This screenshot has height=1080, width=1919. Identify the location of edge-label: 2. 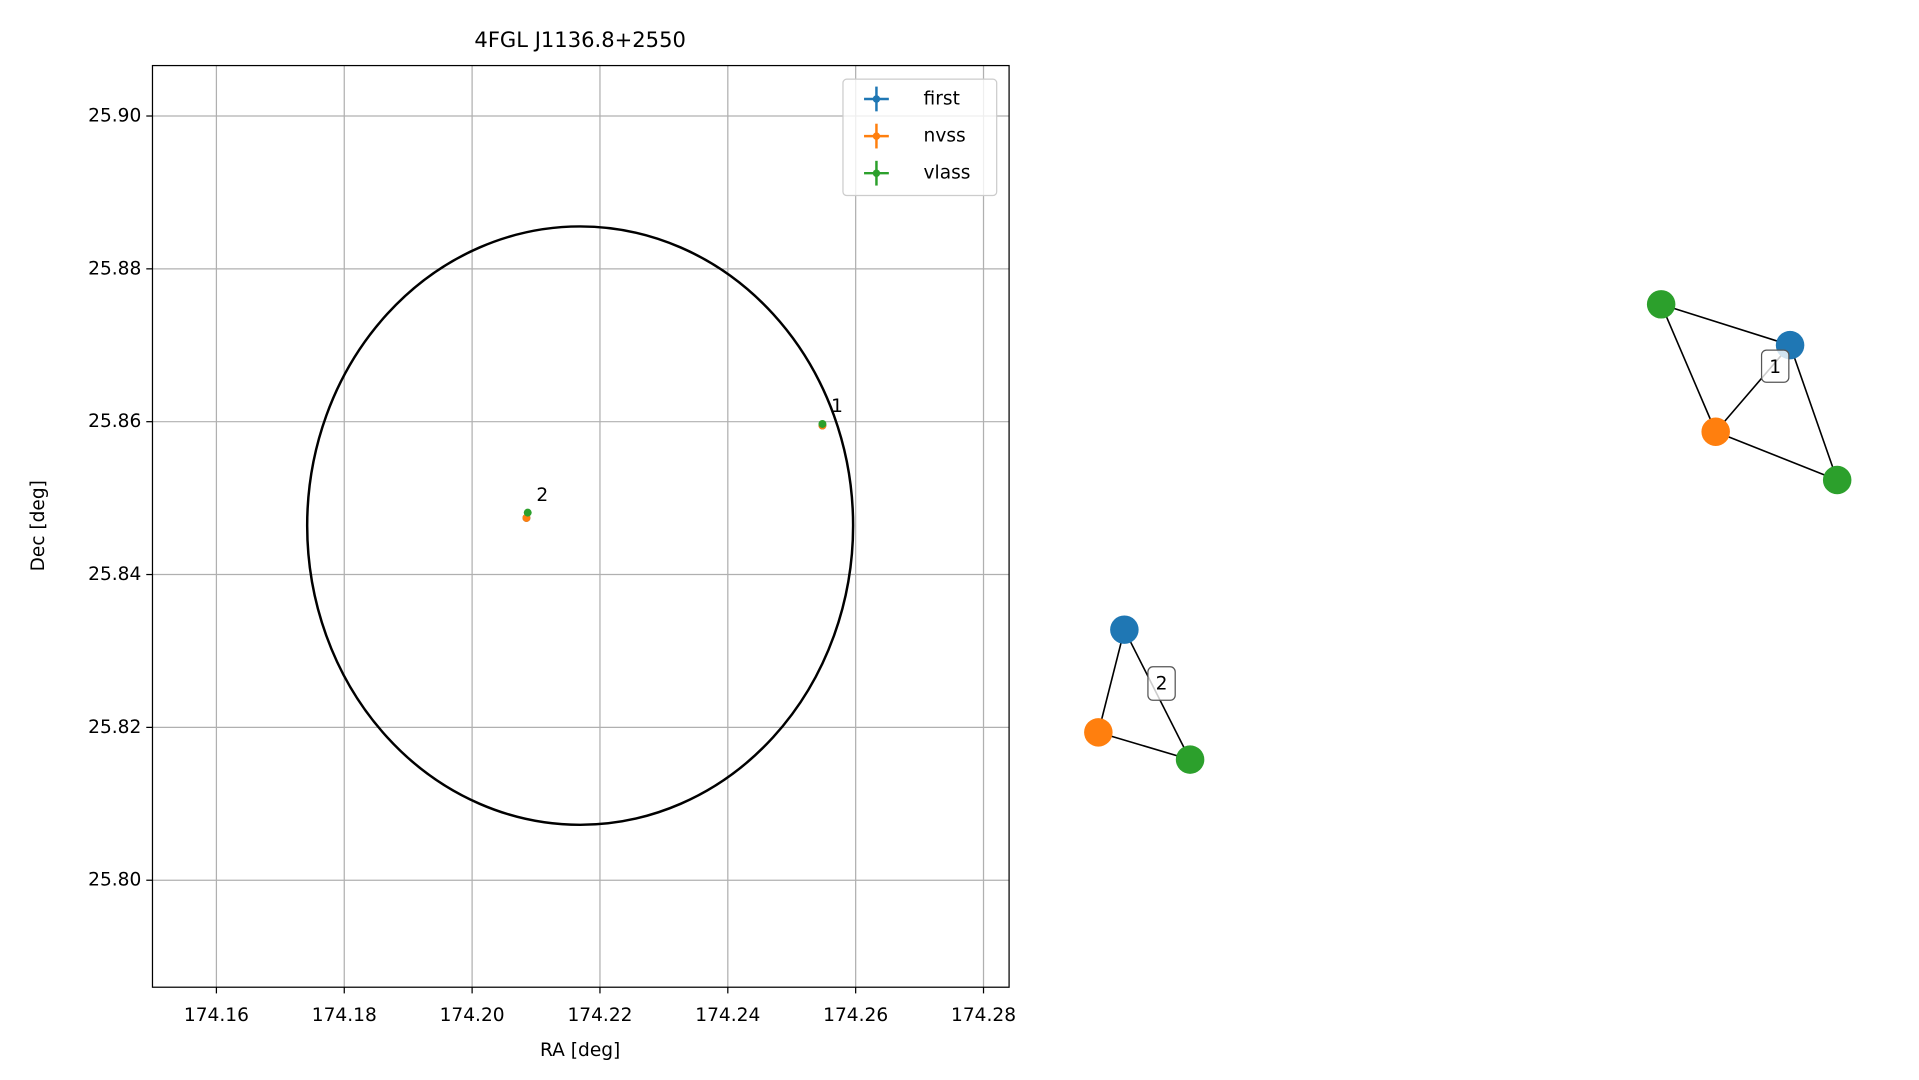
(1162, 684).